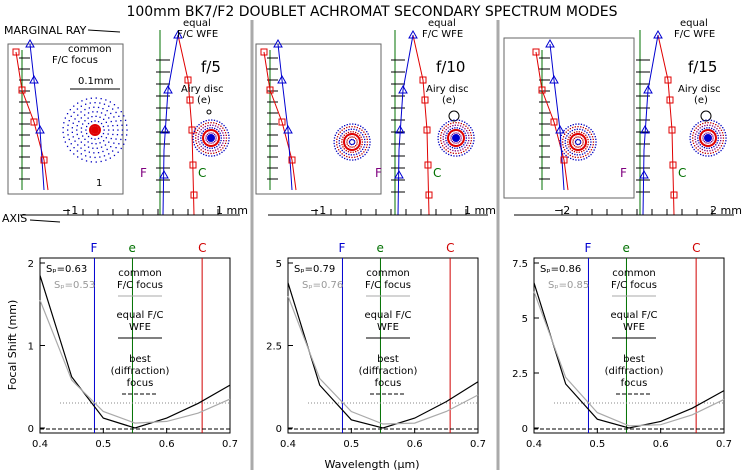 The image size is (744, 474). What do you see at coordinates (99, 183) in the screenshot?
I see `box-tick-label: 1` at bounding box center [99, 183].